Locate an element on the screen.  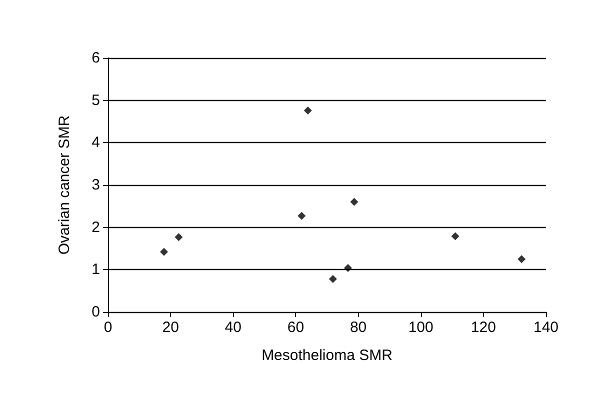
x-tick-label: 60 is located at coordinates (295, 327).